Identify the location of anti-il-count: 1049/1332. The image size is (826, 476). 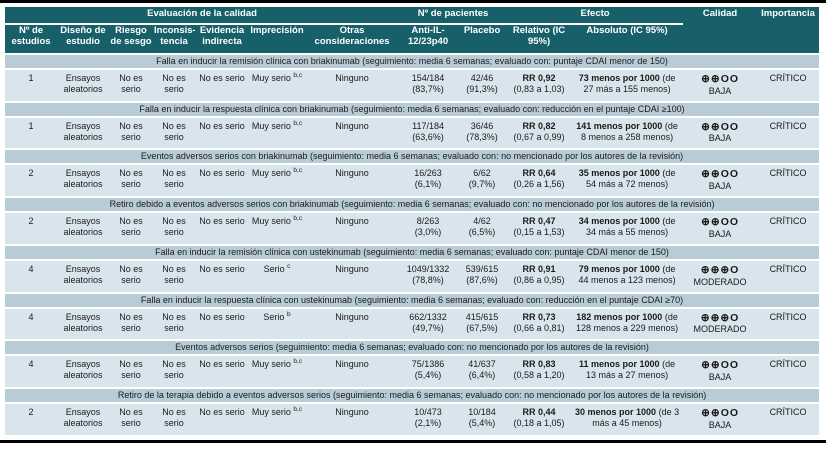
(428, 268).